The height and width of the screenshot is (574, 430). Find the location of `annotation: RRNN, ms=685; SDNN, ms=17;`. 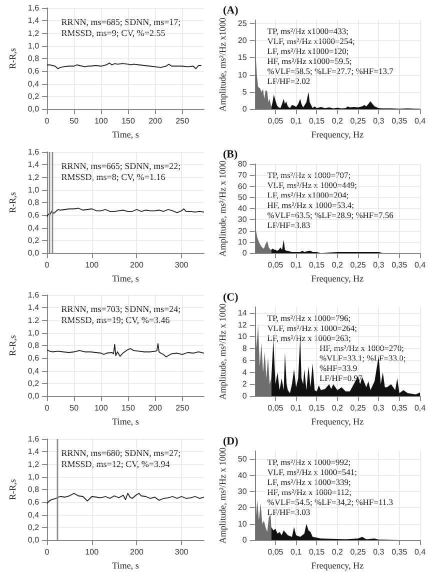

annotation: RRNN, ms=685; SDNN, ms=17; is located at coordinates (121, 21).